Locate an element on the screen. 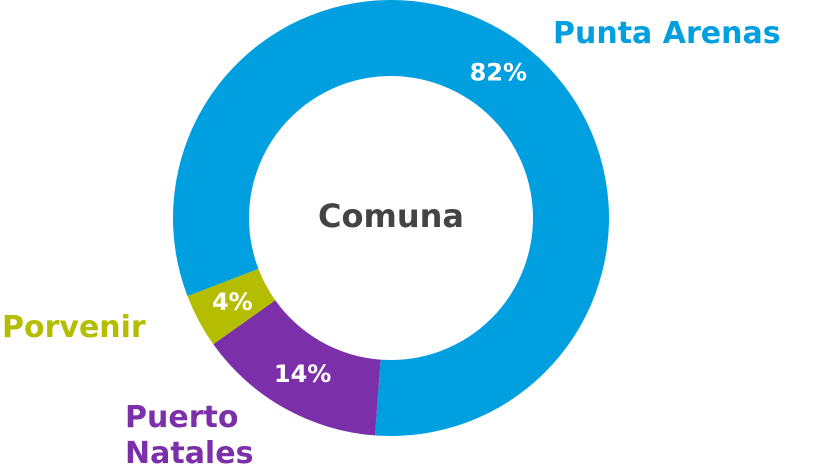 The height and width of the screenshot is (476, 820). value-label: 4% is located at coordinates (232, 302).